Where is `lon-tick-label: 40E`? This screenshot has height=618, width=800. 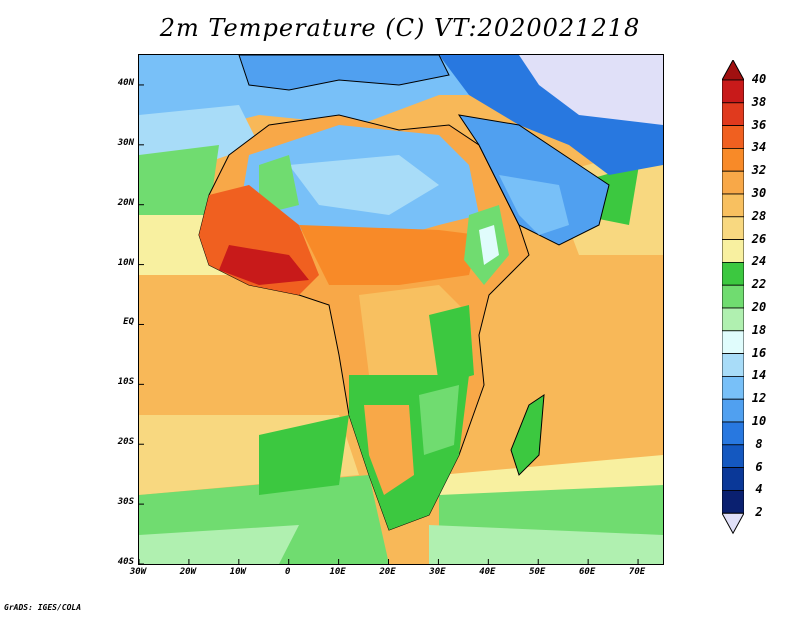
lon-tick-label: 40E is located at coordinates (487, 572).